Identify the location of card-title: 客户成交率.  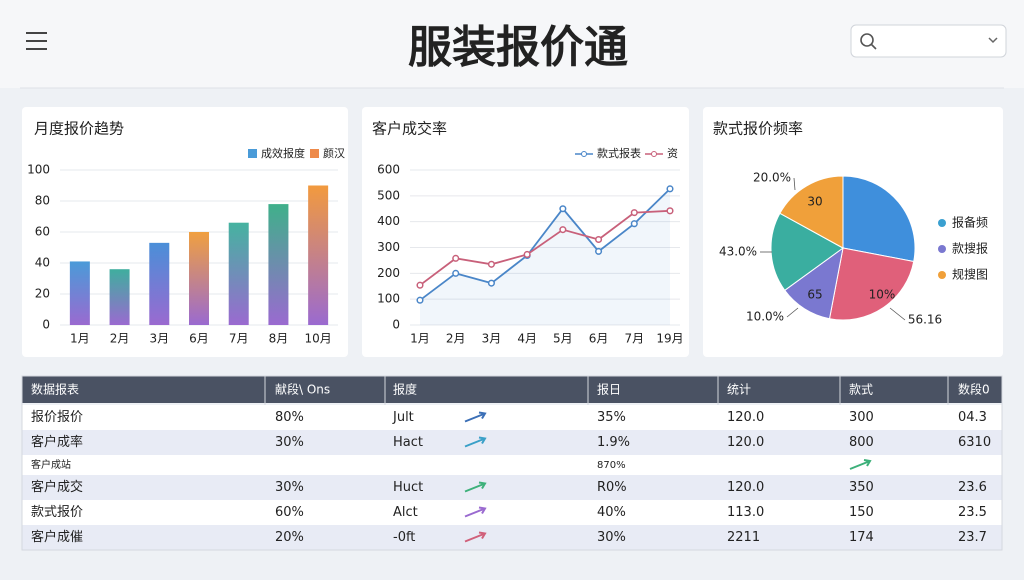
(409, 129).